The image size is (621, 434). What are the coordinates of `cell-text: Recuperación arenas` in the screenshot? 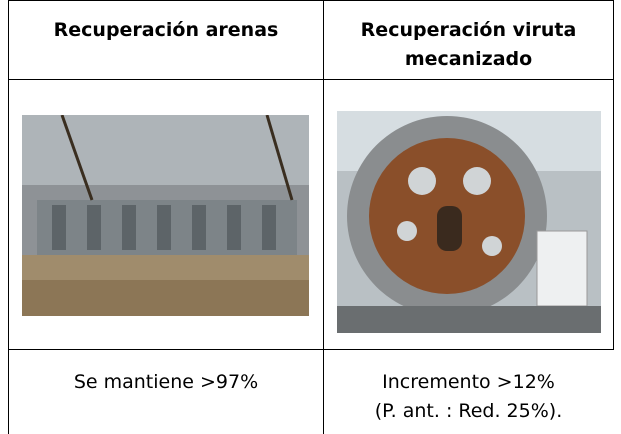 It's located at (166, 30).